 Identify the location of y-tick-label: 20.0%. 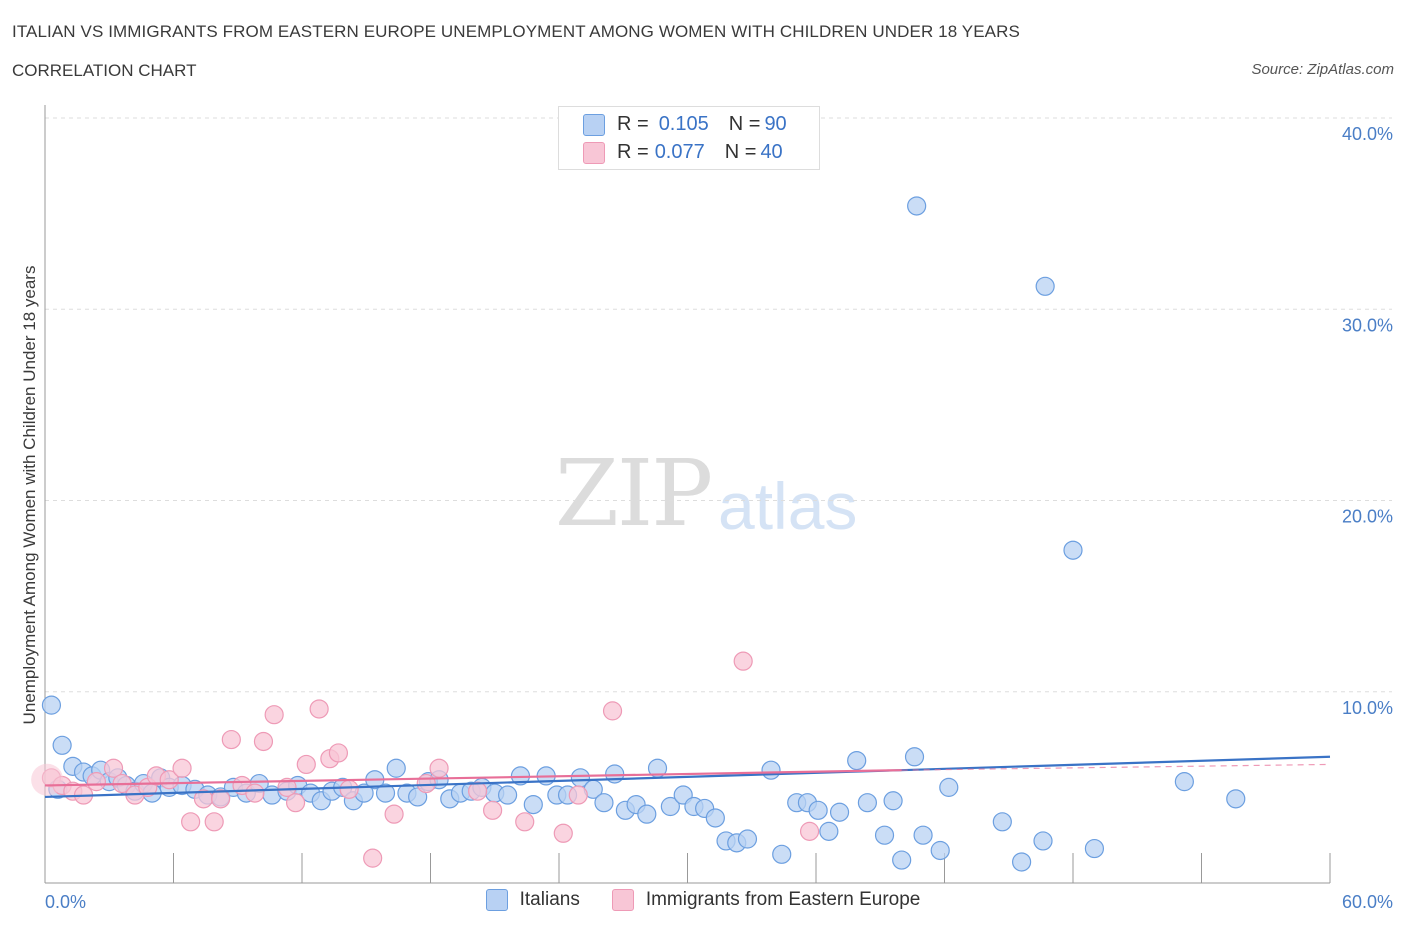
(1367, 517).